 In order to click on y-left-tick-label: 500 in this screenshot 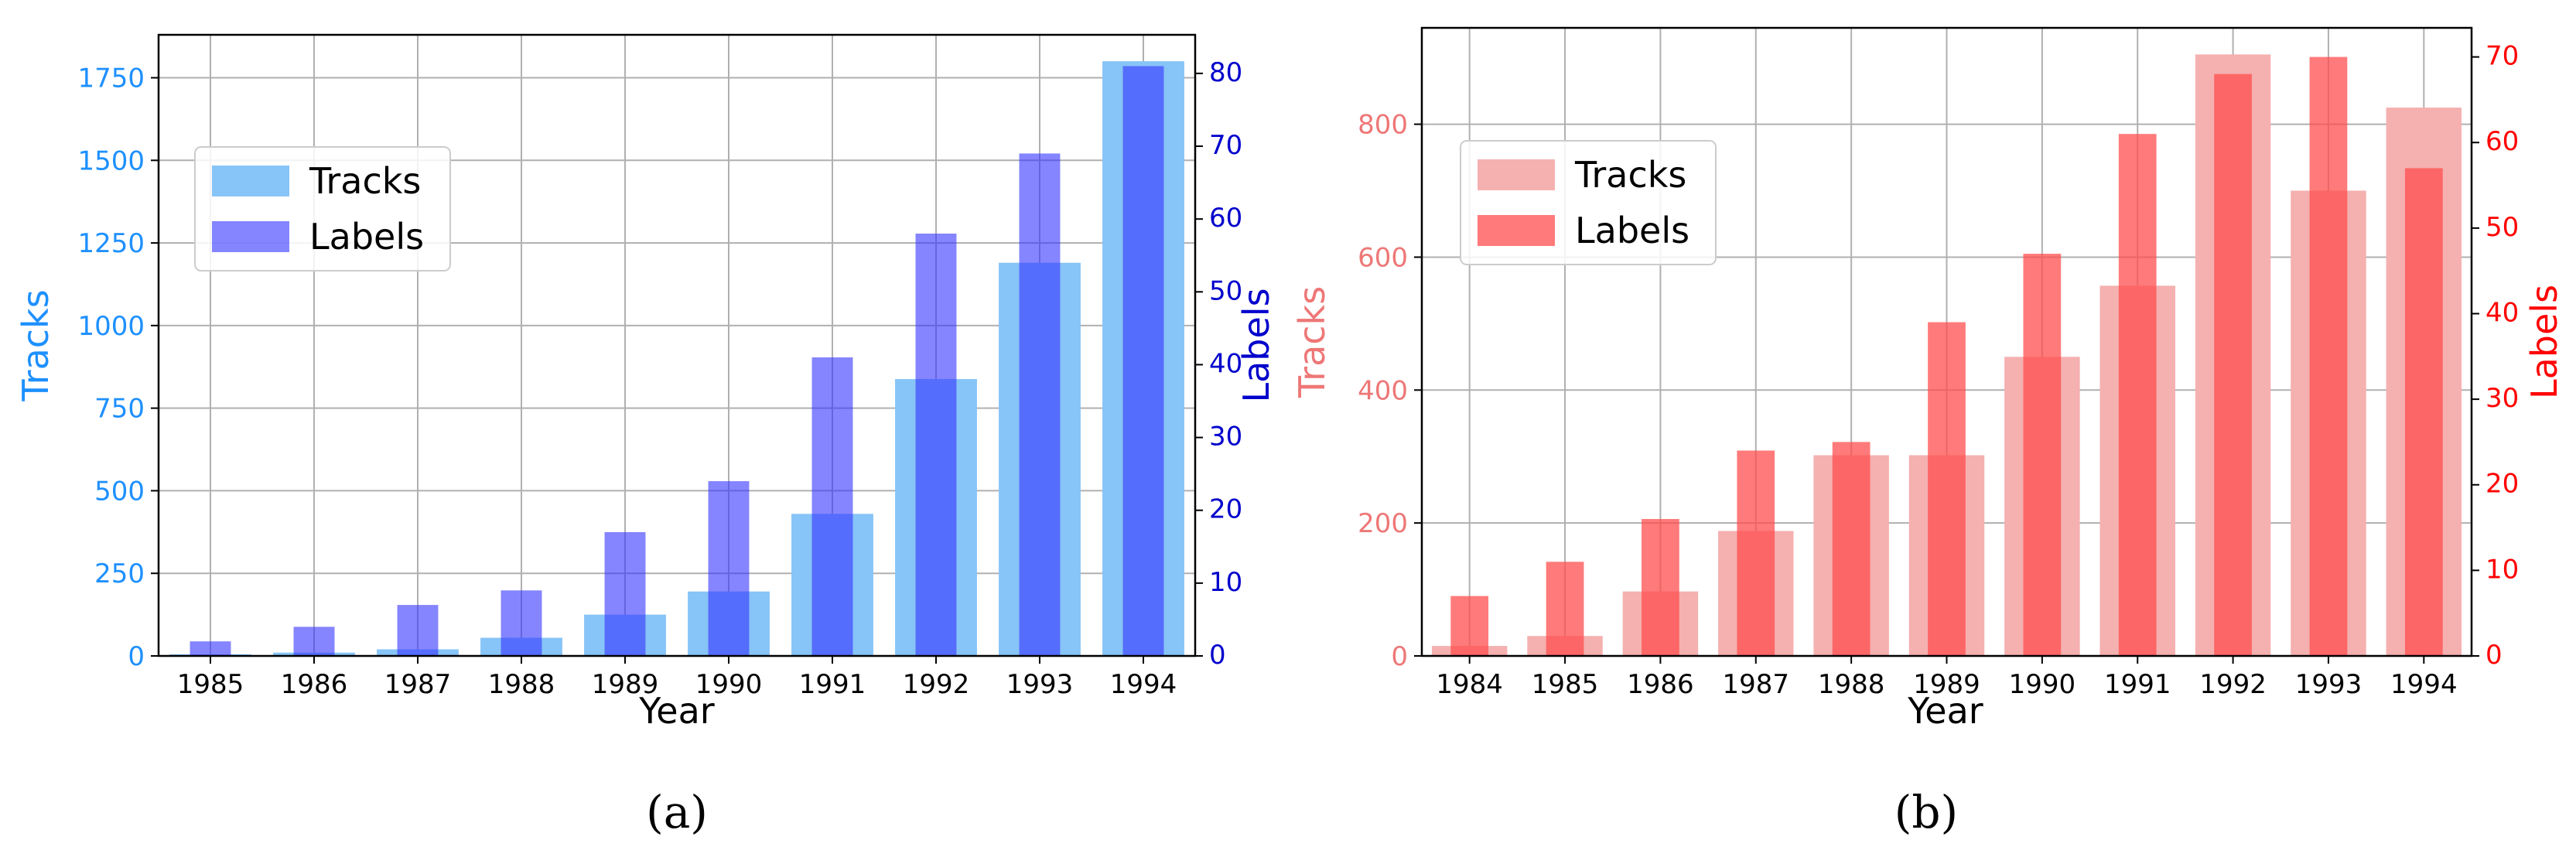, I will do `click(119, 492)`.